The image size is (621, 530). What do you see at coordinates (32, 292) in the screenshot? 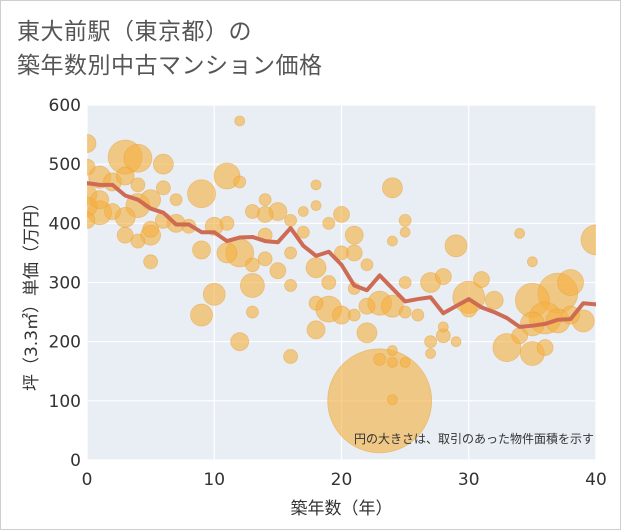
I see `y-axis-label: 坪（3.3㎡）単価（万円）` at bounding box center [32, 292].